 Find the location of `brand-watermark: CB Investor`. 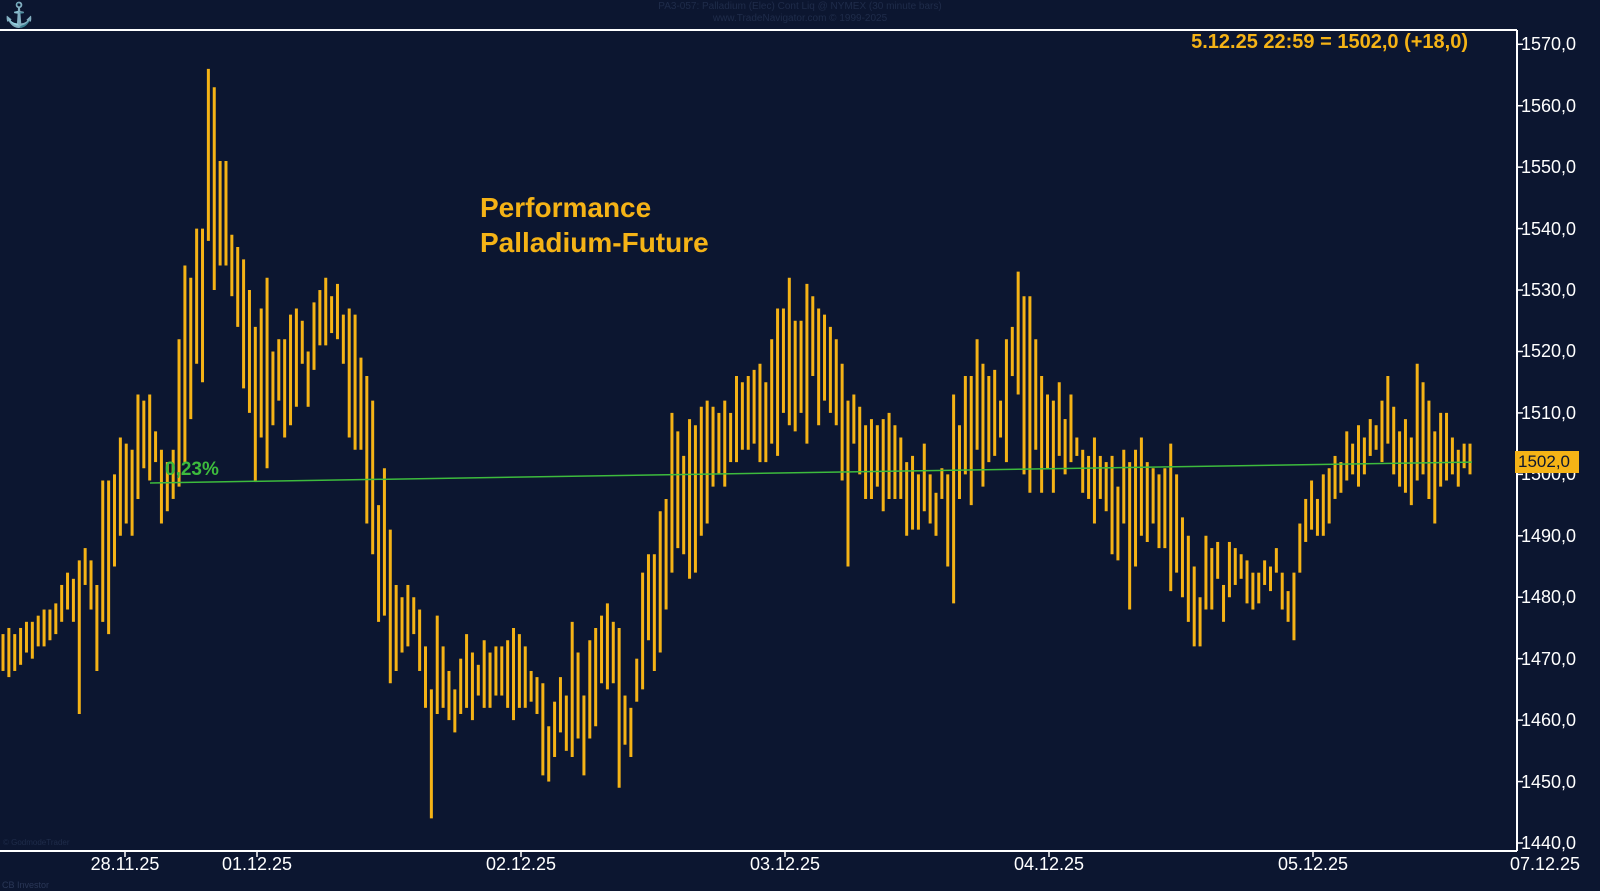

brand-watermark: CB Investor is located at coordinates (26, 885).